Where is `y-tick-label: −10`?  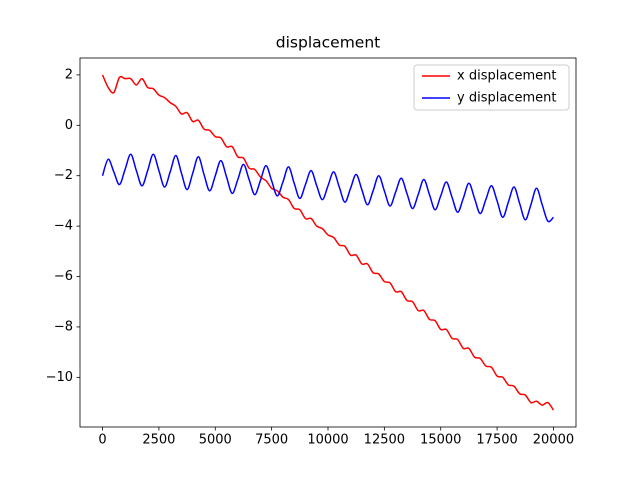
y-tick-label: −10 is located at coordinates (59, 377).